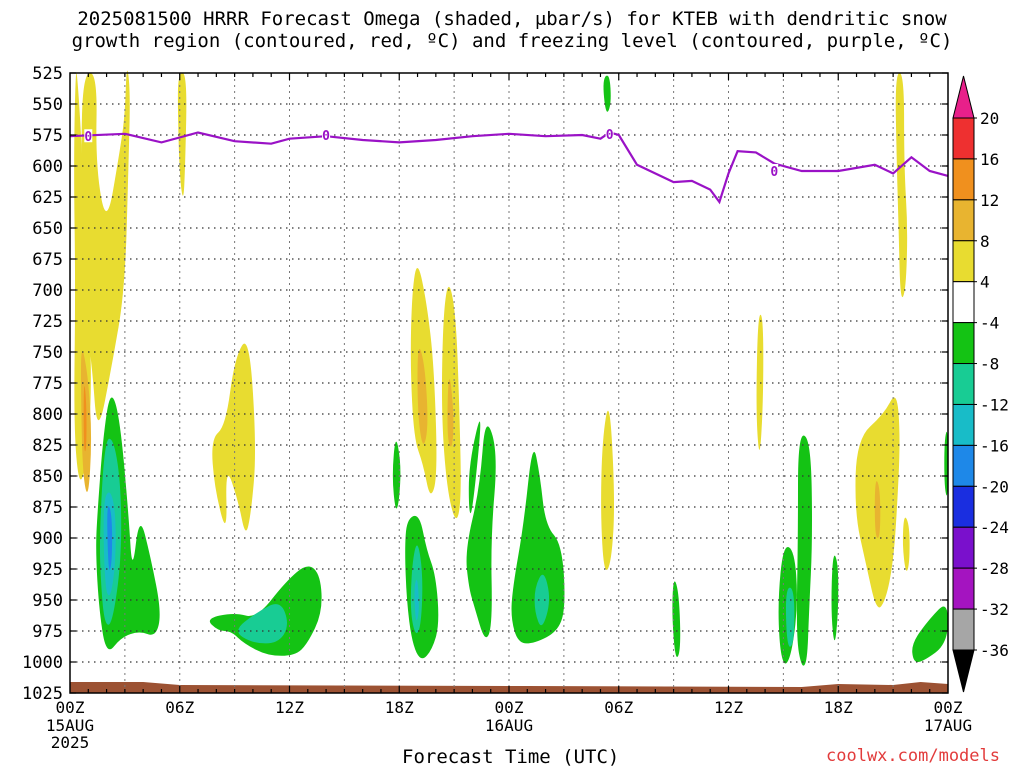  I want to click on y-tick-label: 625, so click(47, 198).